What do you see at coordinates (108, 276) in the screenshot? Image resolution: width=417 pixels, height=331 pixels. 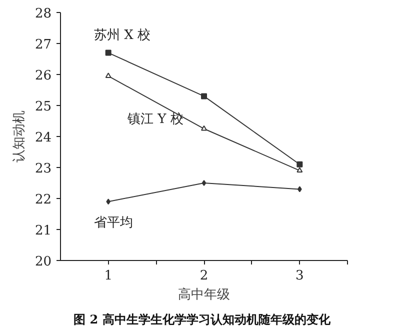 I see `x-tick-label: 1` at bounding box center [108, 276].